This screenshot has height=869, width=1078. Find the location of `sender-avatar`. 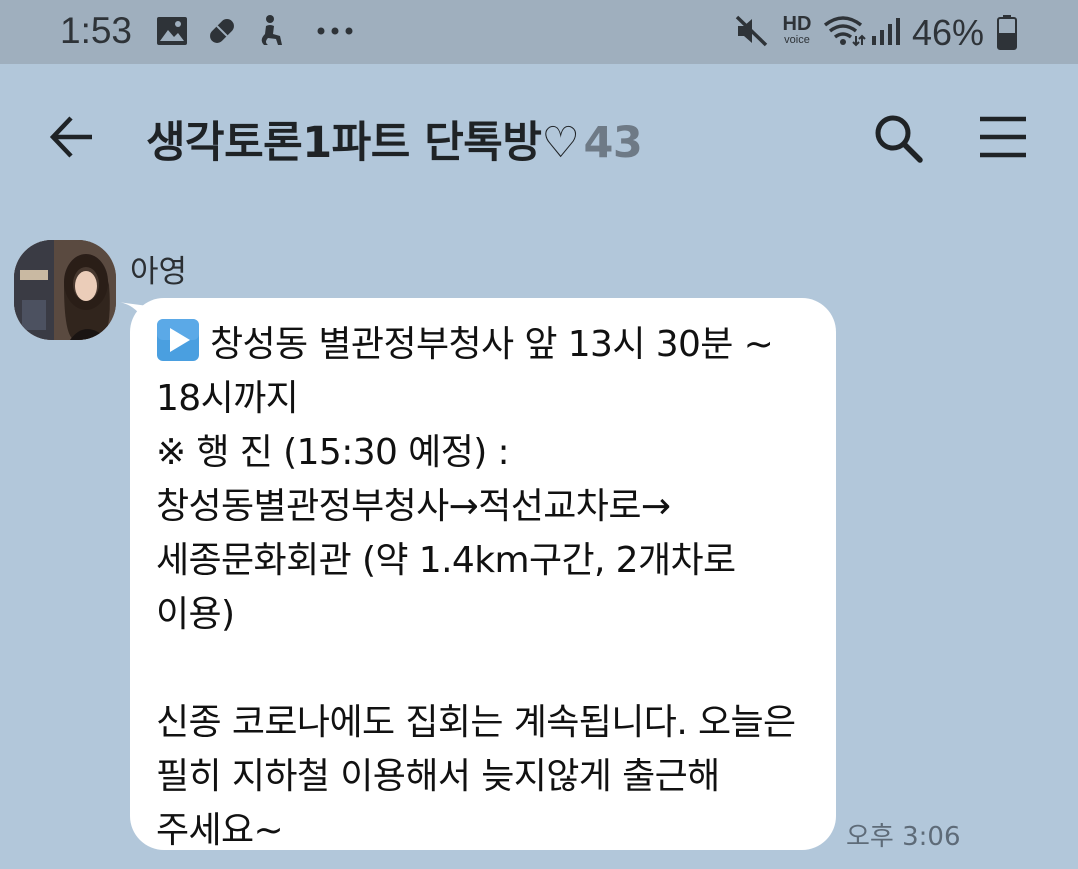

sender-avatar is located at coordinates (65, 290).